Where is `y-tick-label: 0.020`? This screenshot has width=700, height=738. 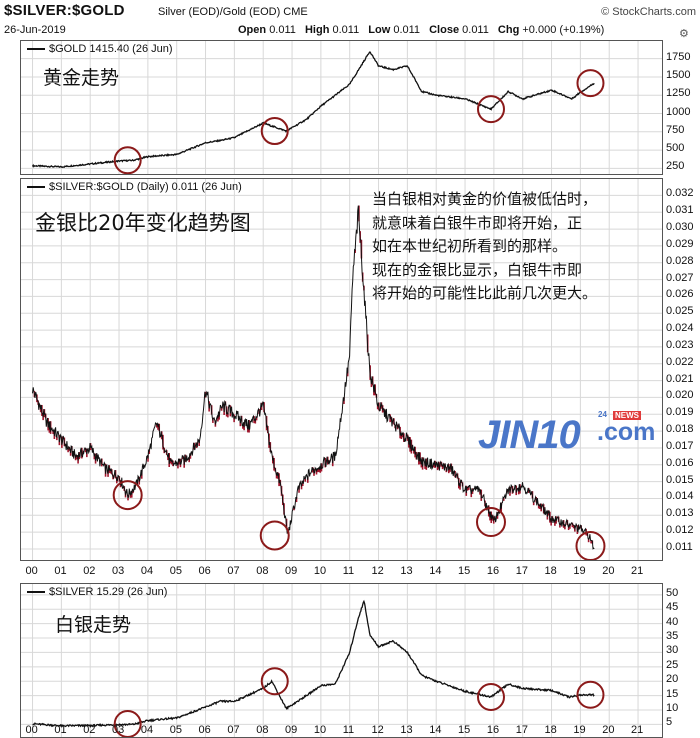
y-tick-label: 0.020 is located at coordinates (680, 395).